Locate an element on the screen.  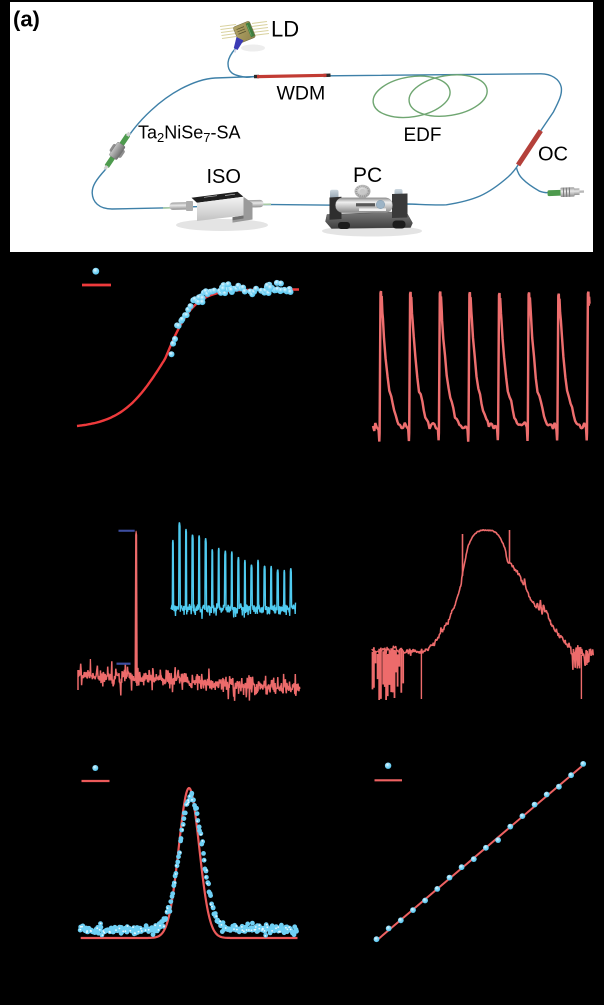
svg-text: Ta2NiSe7-SA is located at coordinates (189, 134).